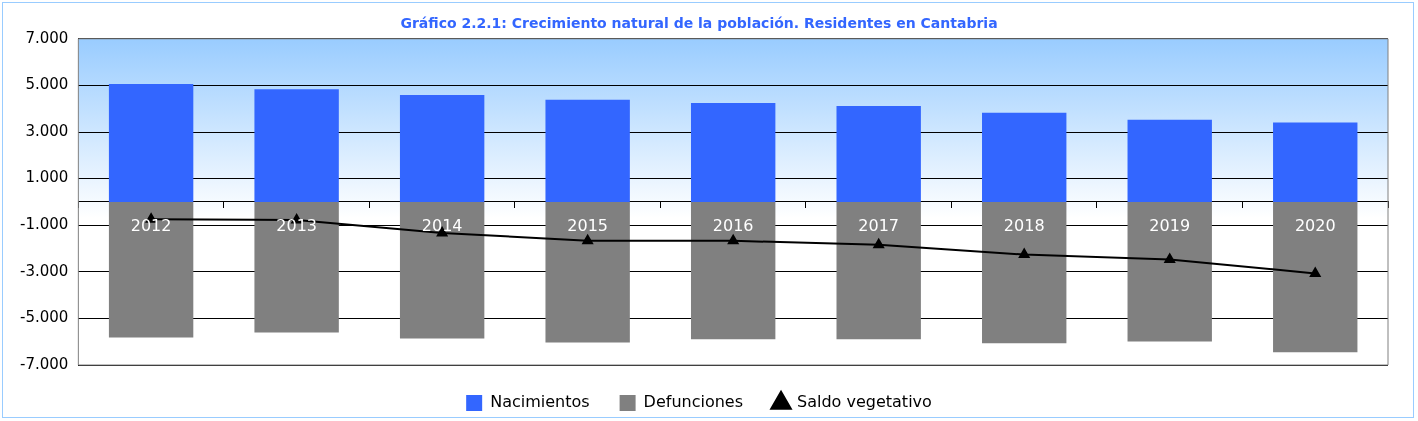 This screenshot has height=421, width=1418. I want to click on x-tick-label: 2017, so click(879, 226).